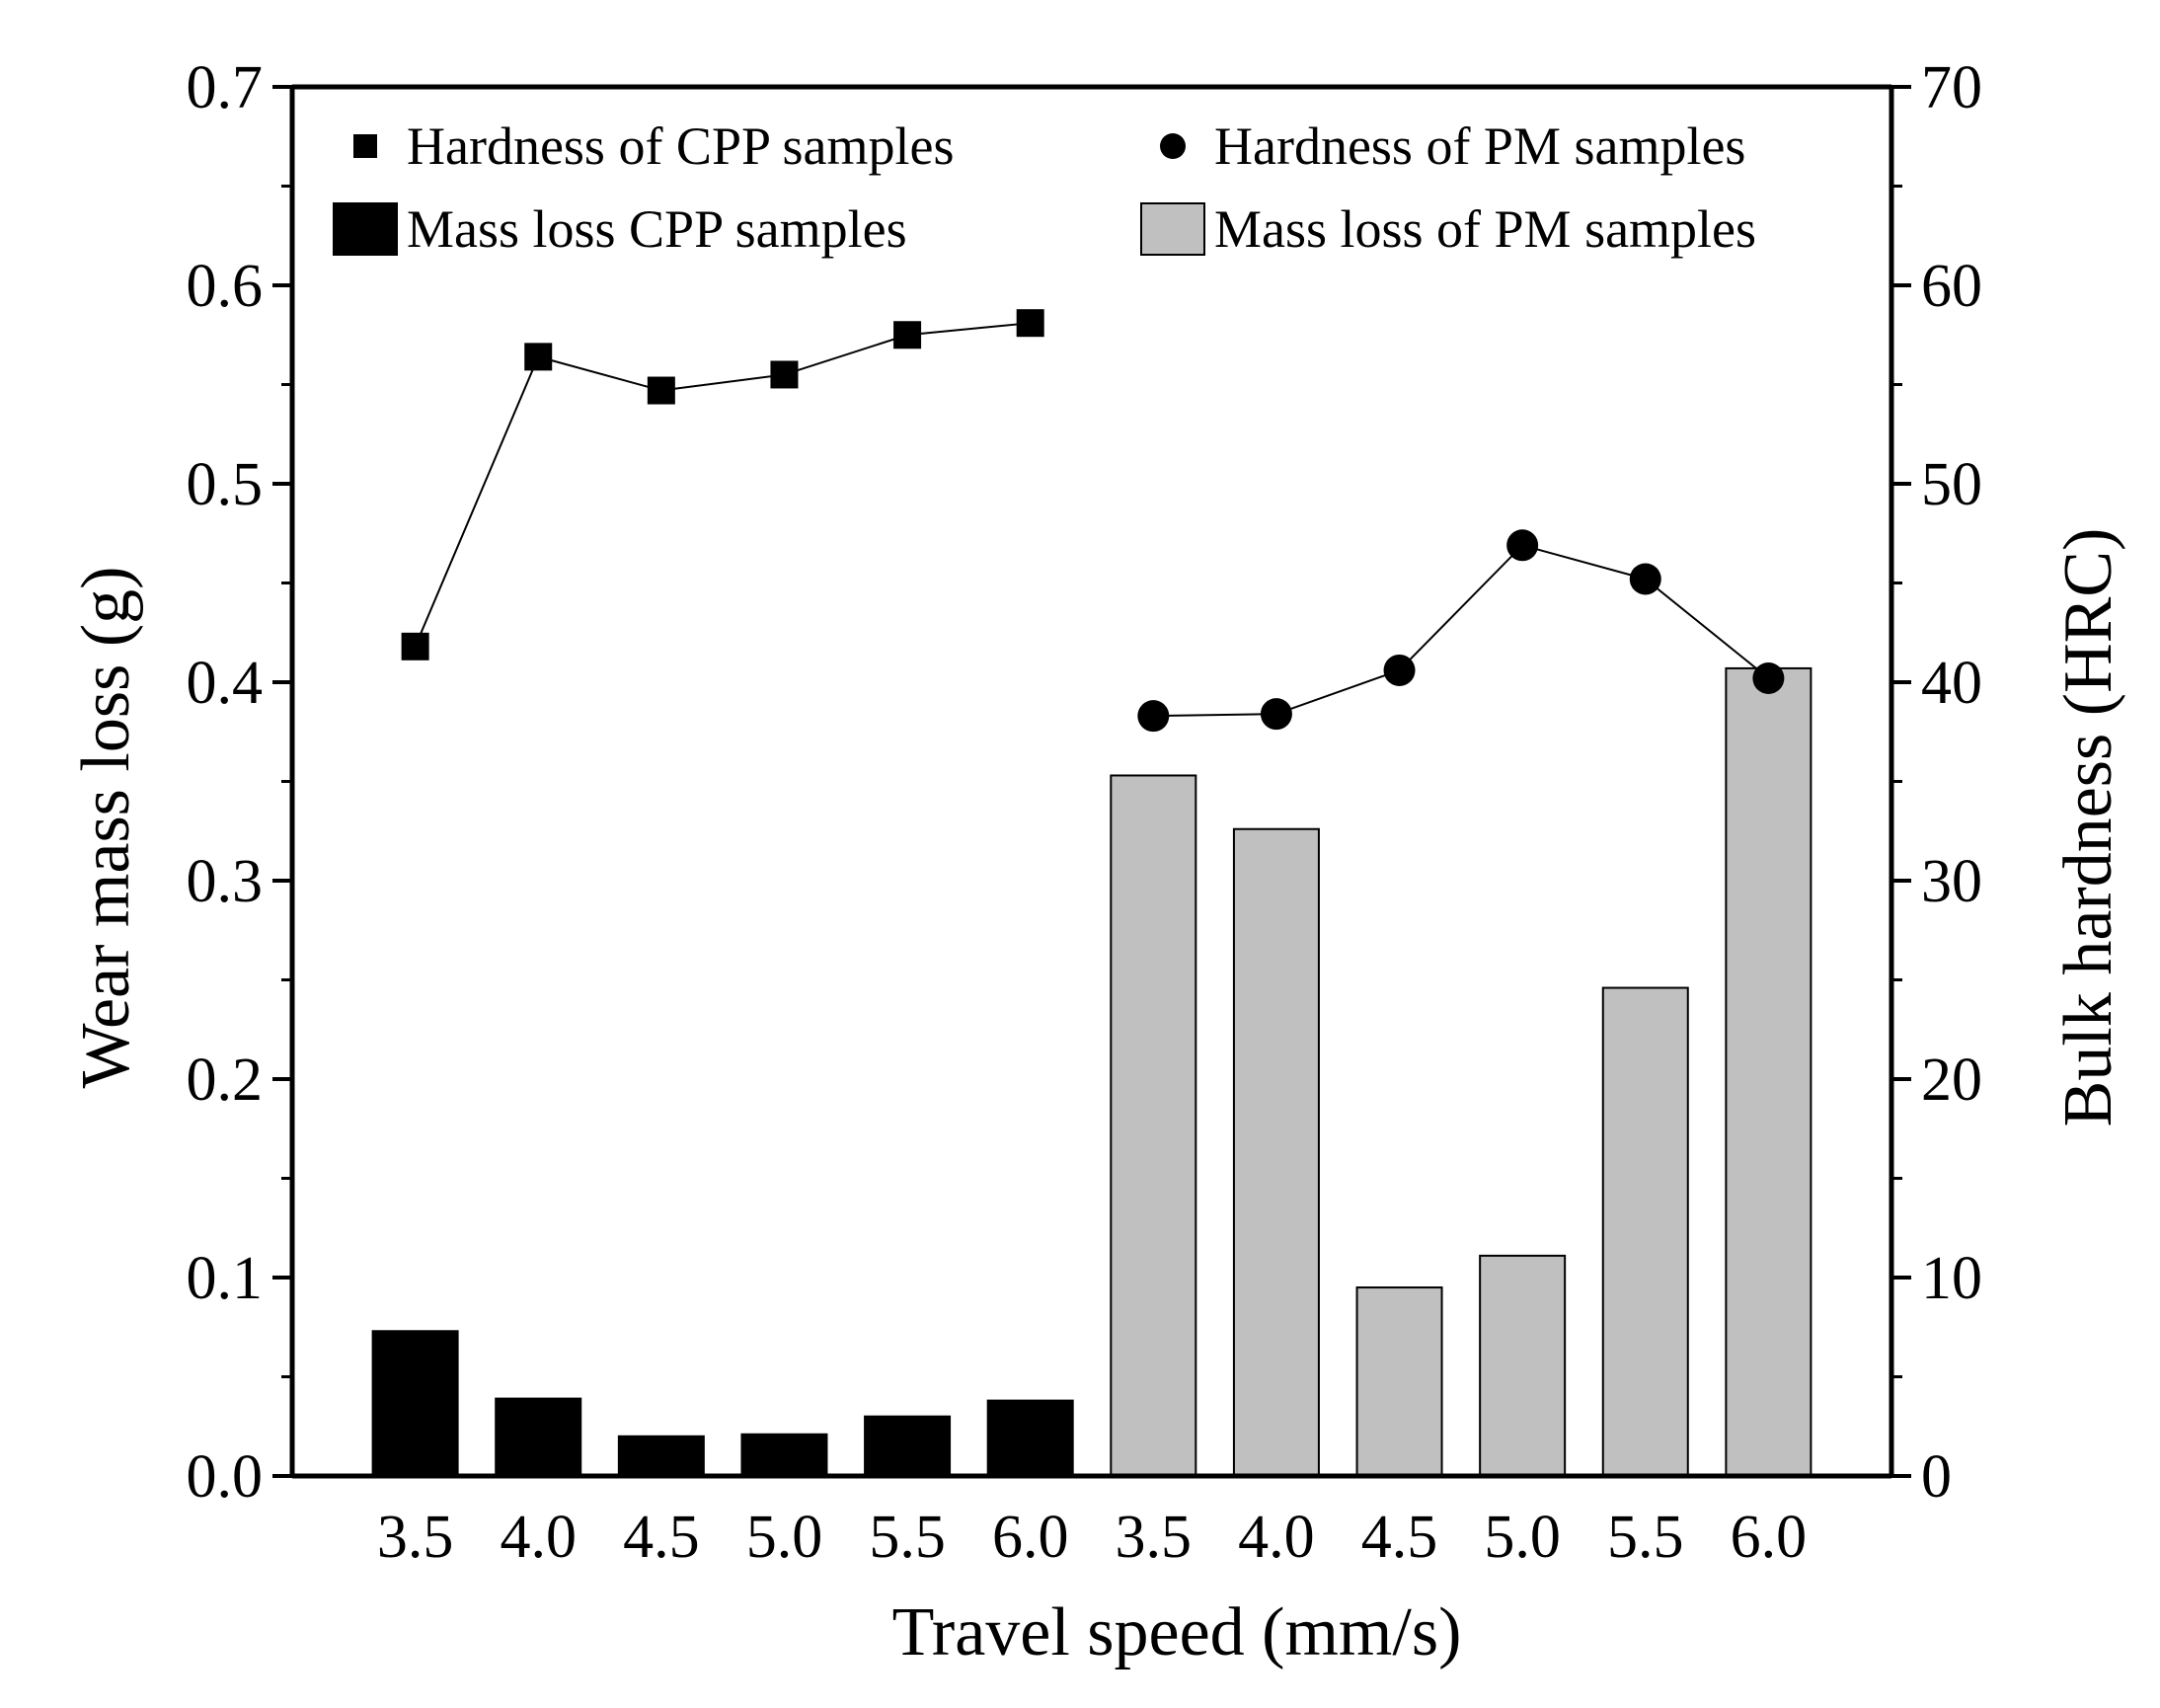 The width and height of the screenshot is (2160, 1708). Describe the element at coordinates (365, 146) in the screenshot. I see `legend-swatch-cpp-hardness` at that location.